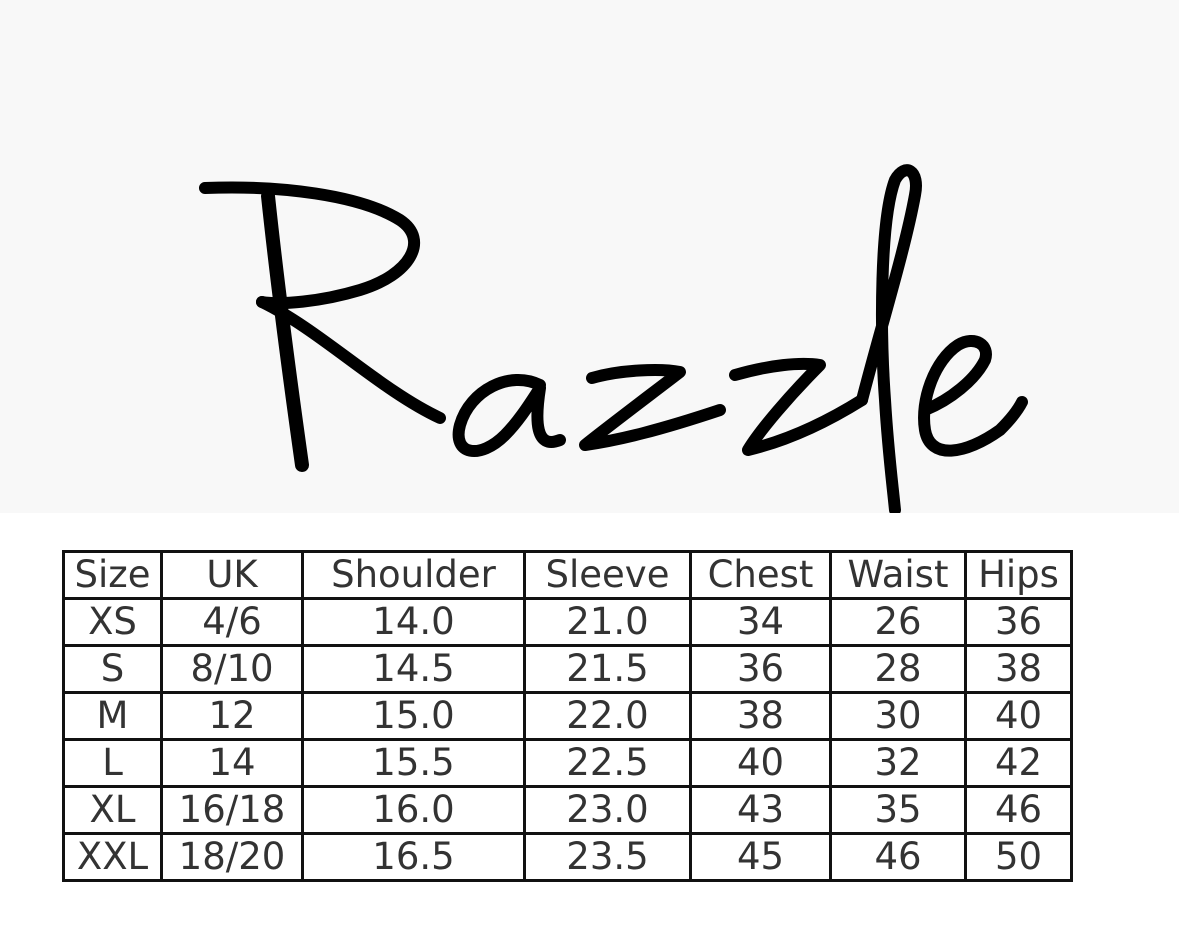 The width and height of the screenshot is (1179, 942). What do you see at coordinates (898, 575) in the screenshot?
I see `header-waist: Waist` at bounding box center [898, 575].